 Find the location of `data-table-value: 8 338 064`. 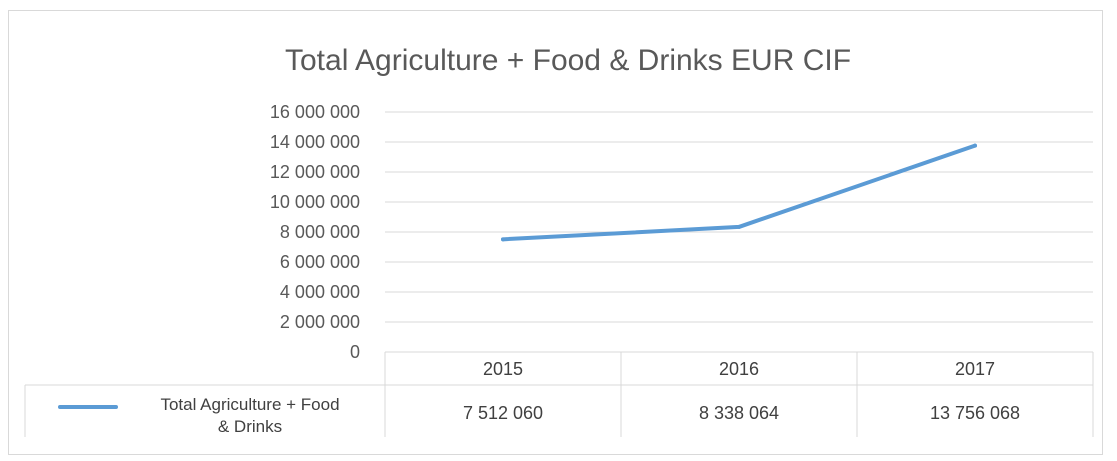

data-table-value: 8 338 064 is located at coordinates (739, 413).